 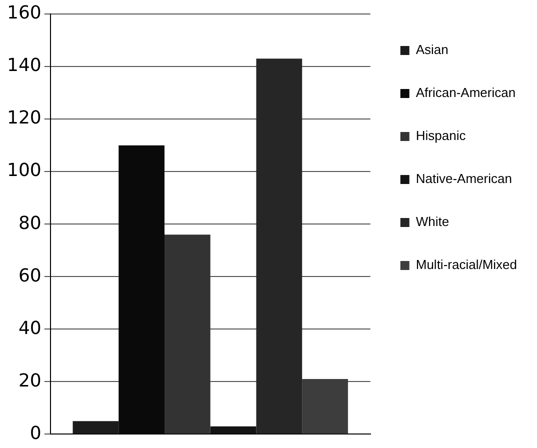 I want to click on y-tick-label: 60, so click(x=30, y=275).